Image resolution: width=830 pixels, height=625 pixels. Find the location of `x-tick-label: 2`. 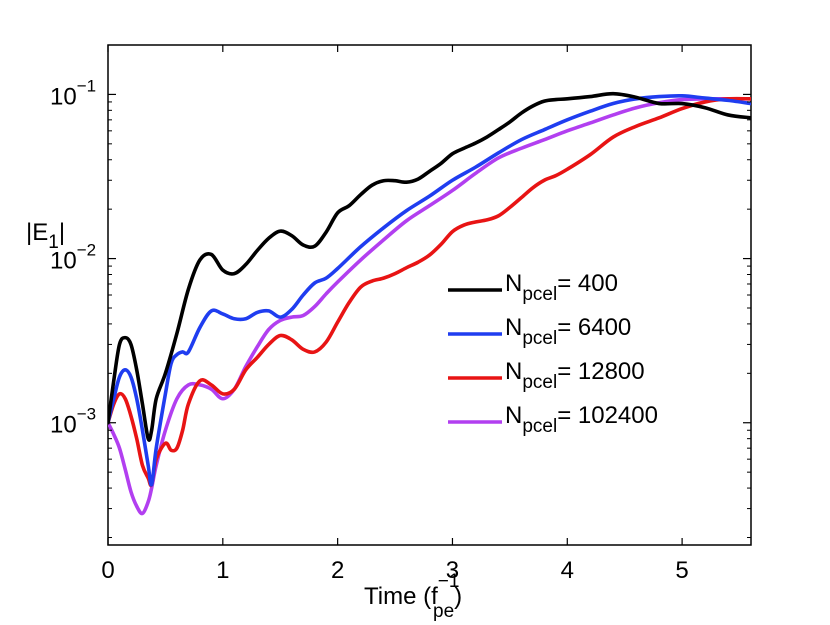

x-tick-label: 2 is located at coordinates (337, 570).